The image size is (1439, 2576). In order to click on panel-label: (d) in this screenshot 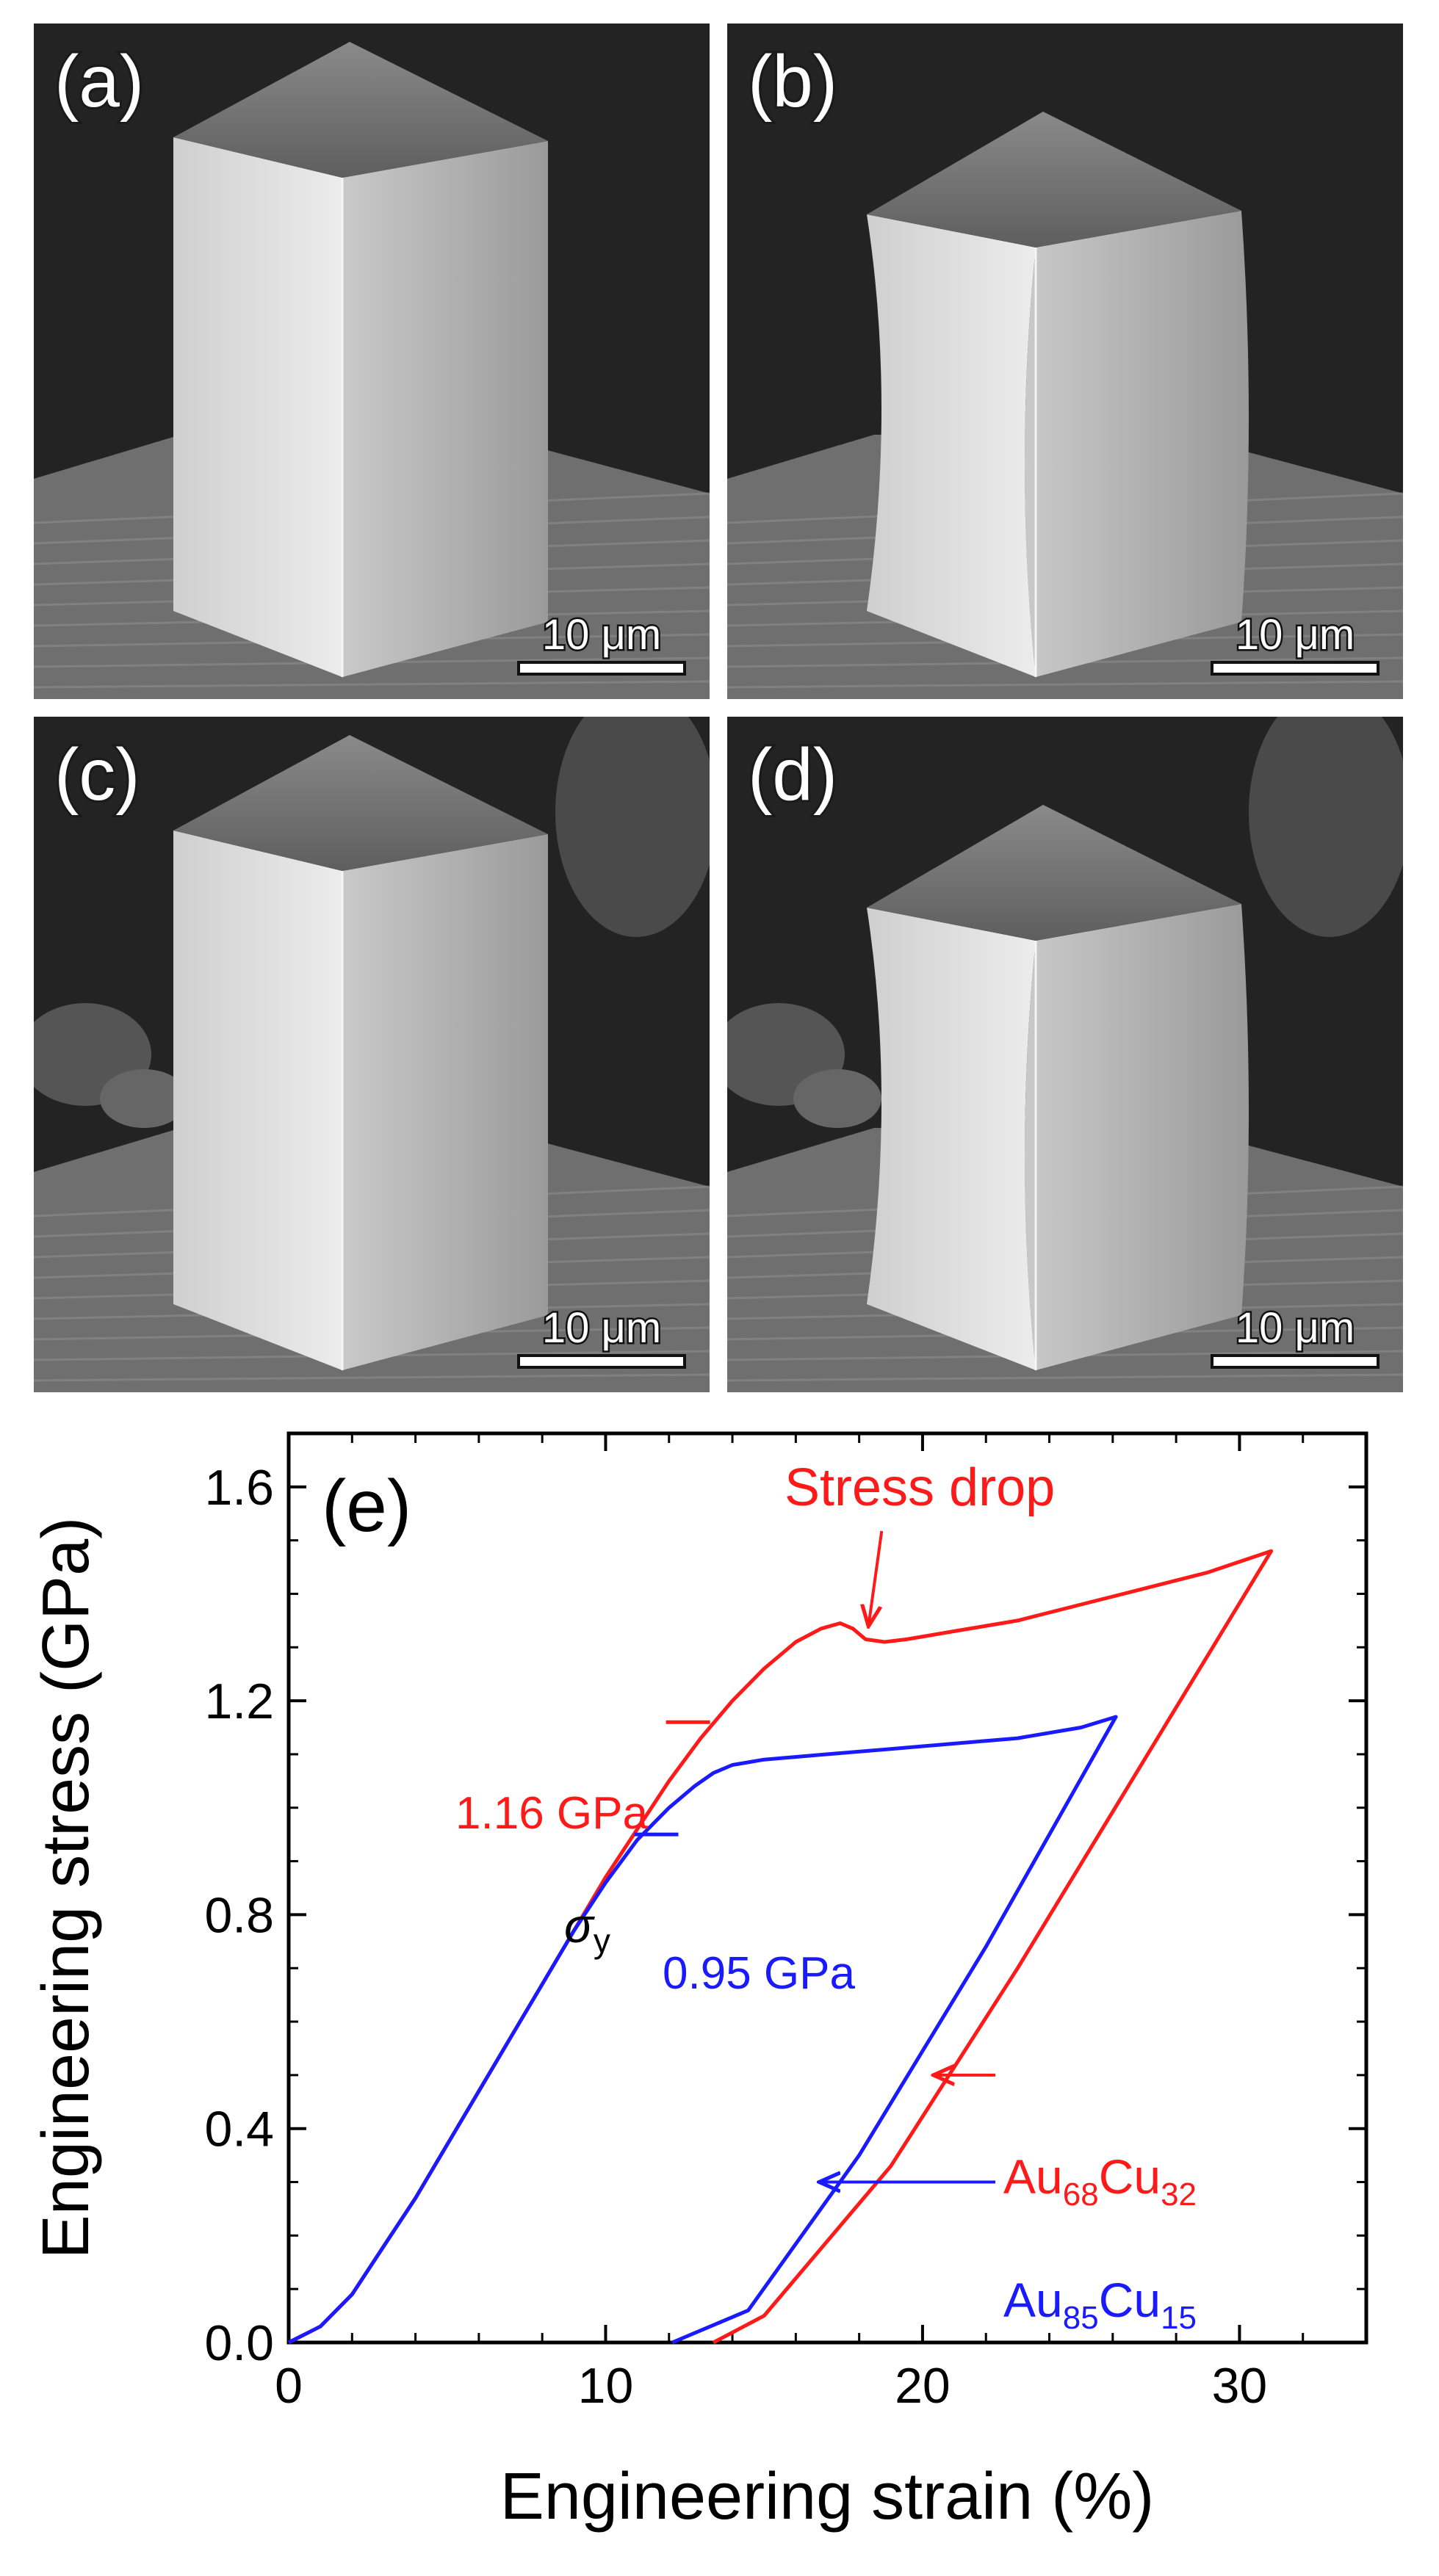, I will do `click(793, 774)`.